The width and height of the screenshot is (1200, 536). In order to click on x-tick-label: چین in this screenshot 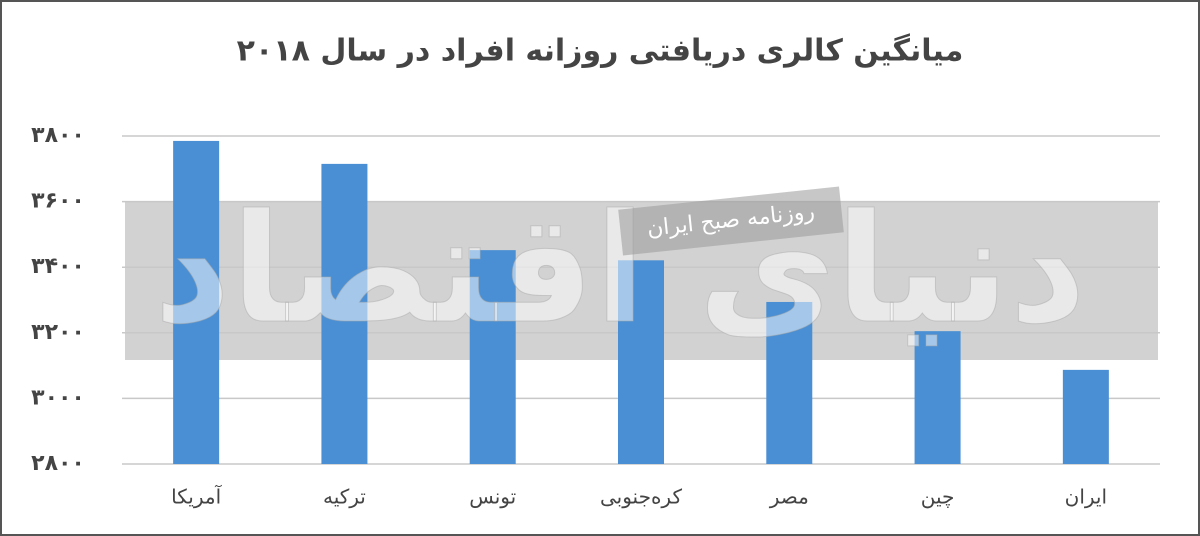, I will do `click(938, 497)`.